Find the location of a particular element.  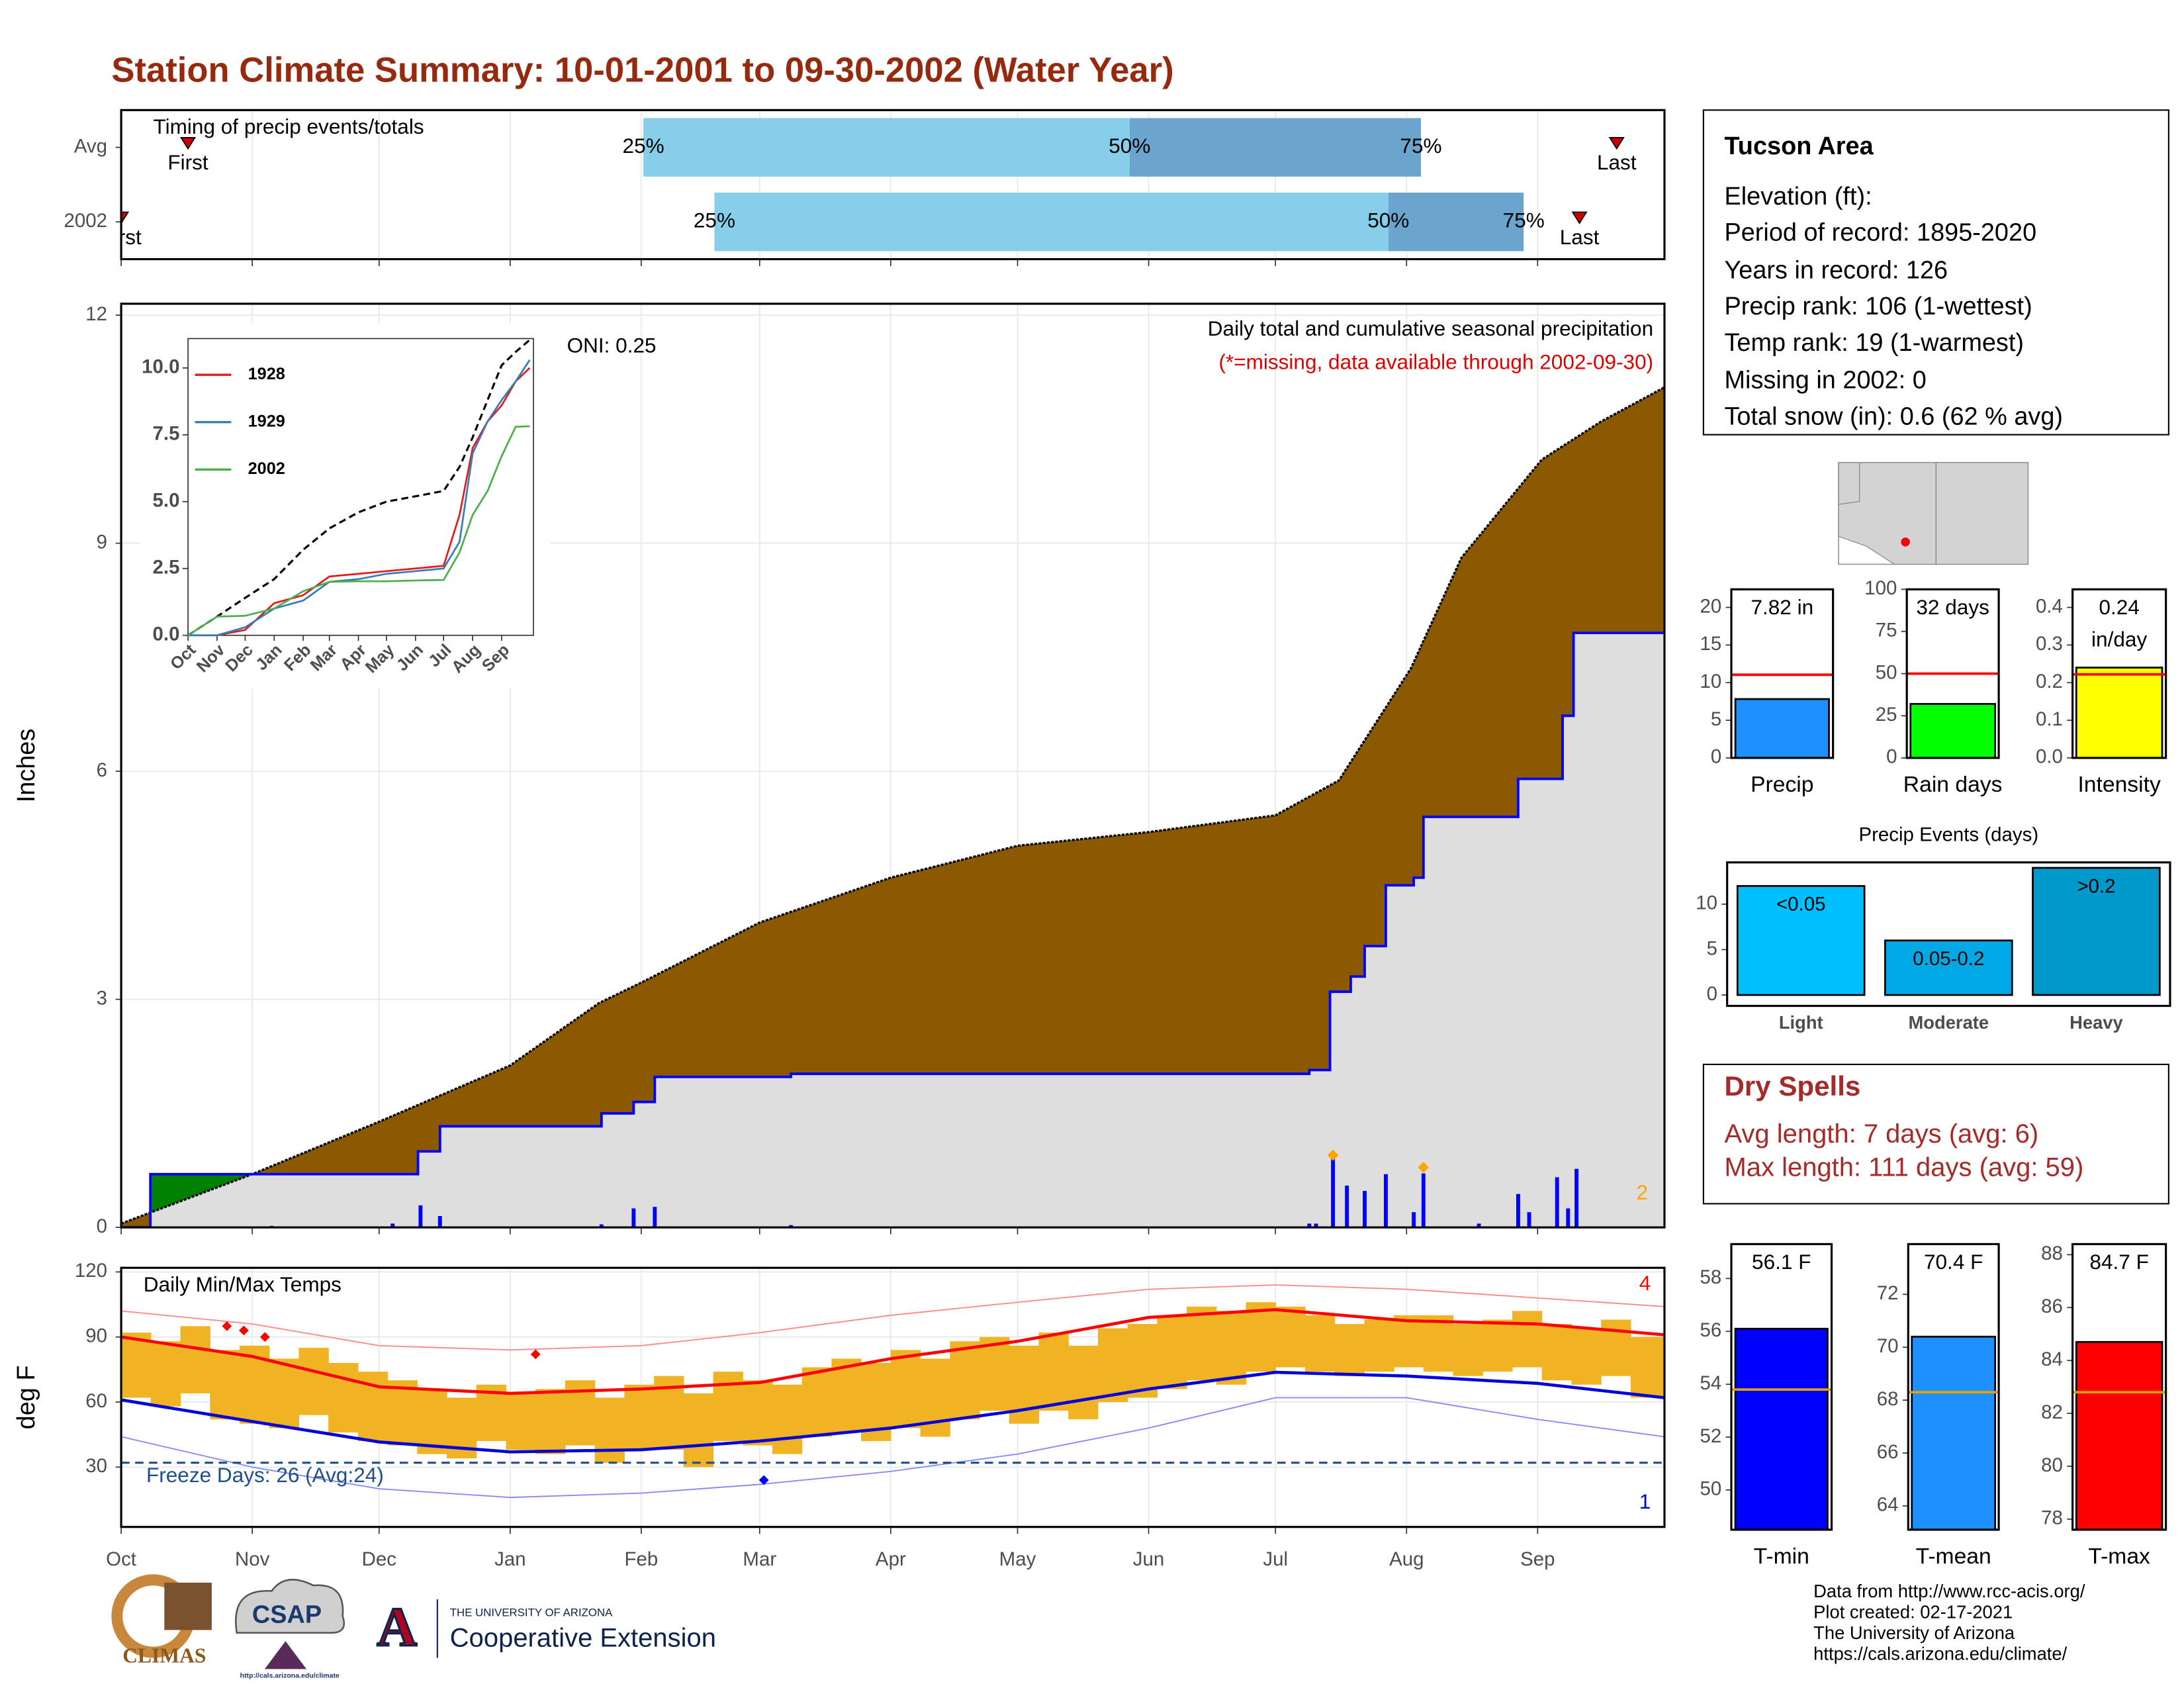

high-count: 4 is located at coordinates (1645, 1283).